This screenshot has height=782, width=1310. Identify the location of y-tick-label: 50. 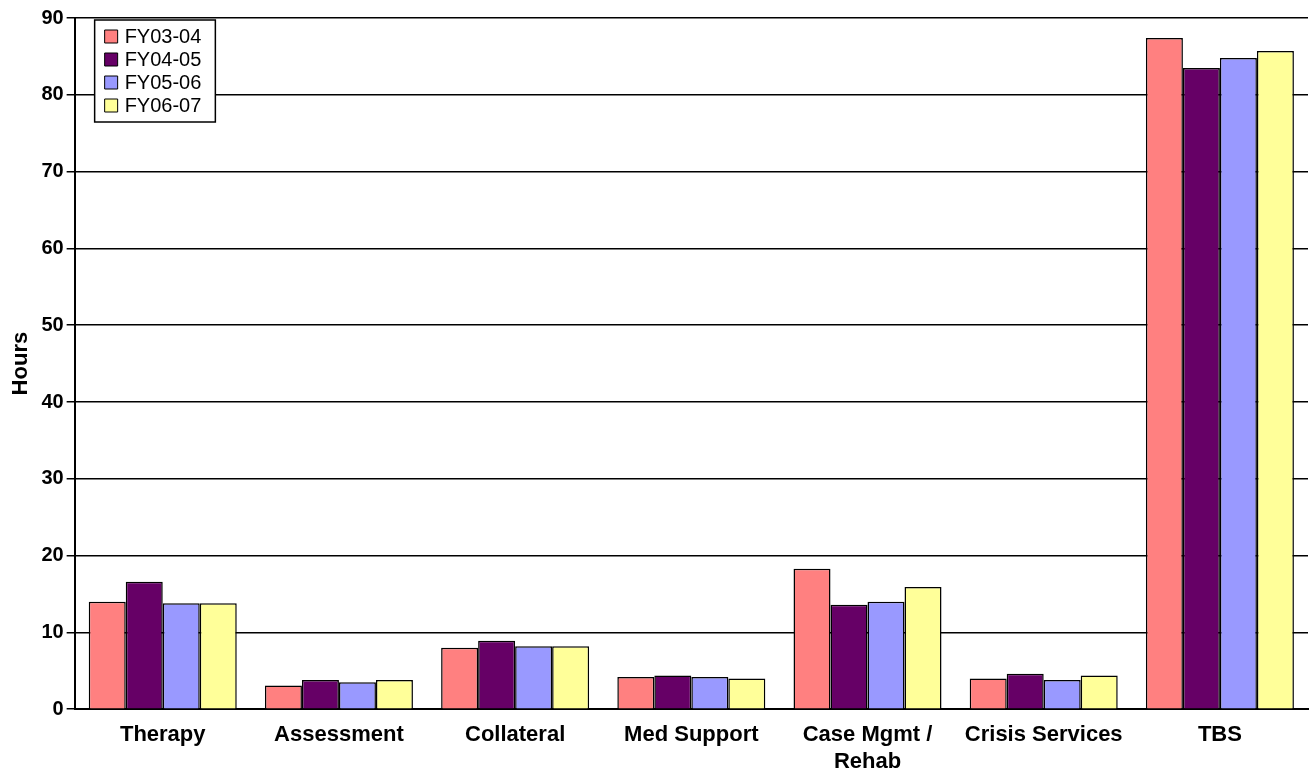
(52, 323).